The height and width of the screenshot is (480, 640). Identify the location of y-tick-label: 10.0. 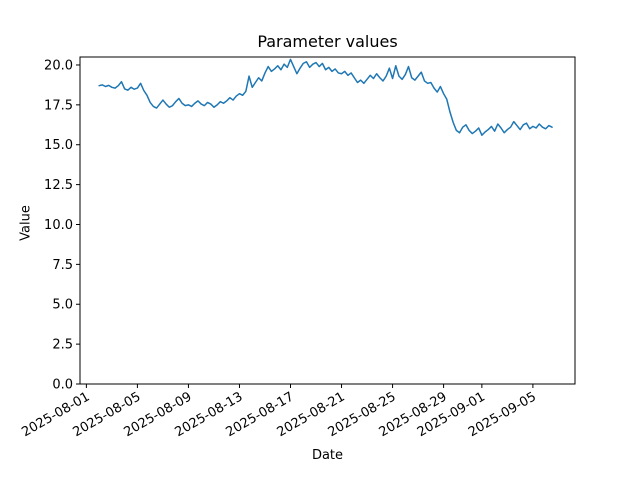
(58, 225).